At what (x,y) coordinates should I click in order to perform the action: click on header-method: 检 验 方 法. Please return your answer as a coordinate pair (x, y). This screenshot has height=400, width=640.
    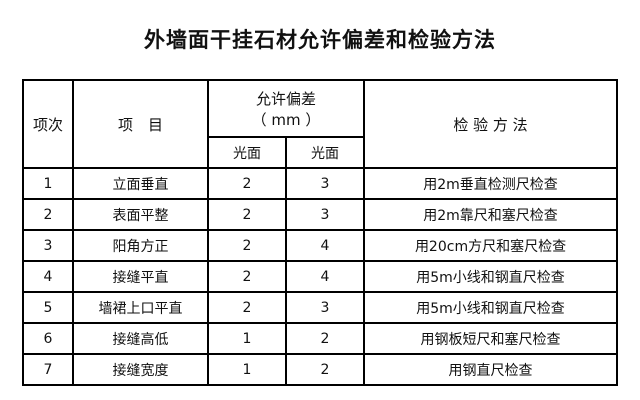
    Looking at the image, I should click on (491, 124).